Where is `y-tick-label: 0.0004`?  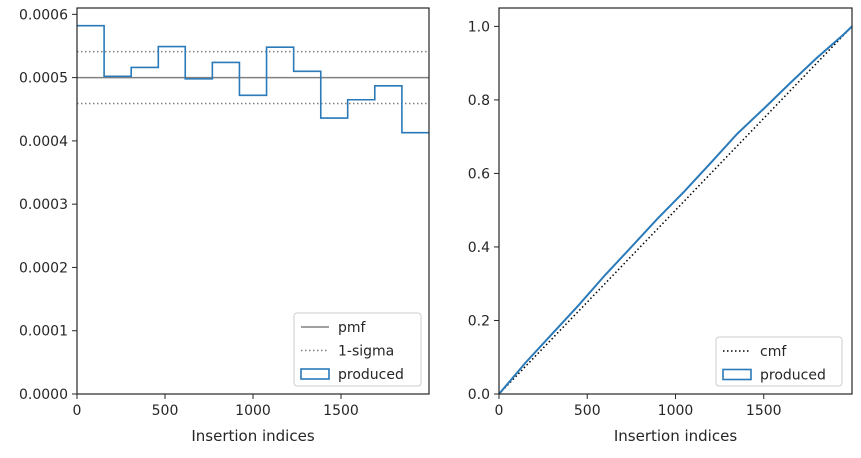 y-tick-label: 0.0004 is located at coordinates (43, 142).